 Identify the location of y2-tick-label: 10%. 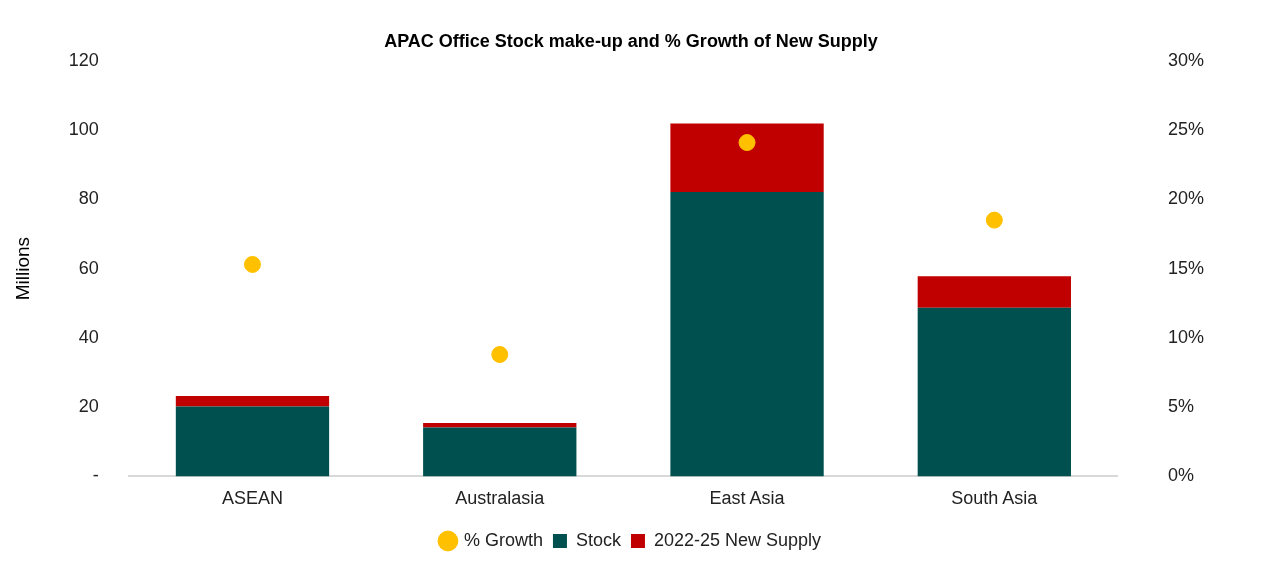
(1185, 336).